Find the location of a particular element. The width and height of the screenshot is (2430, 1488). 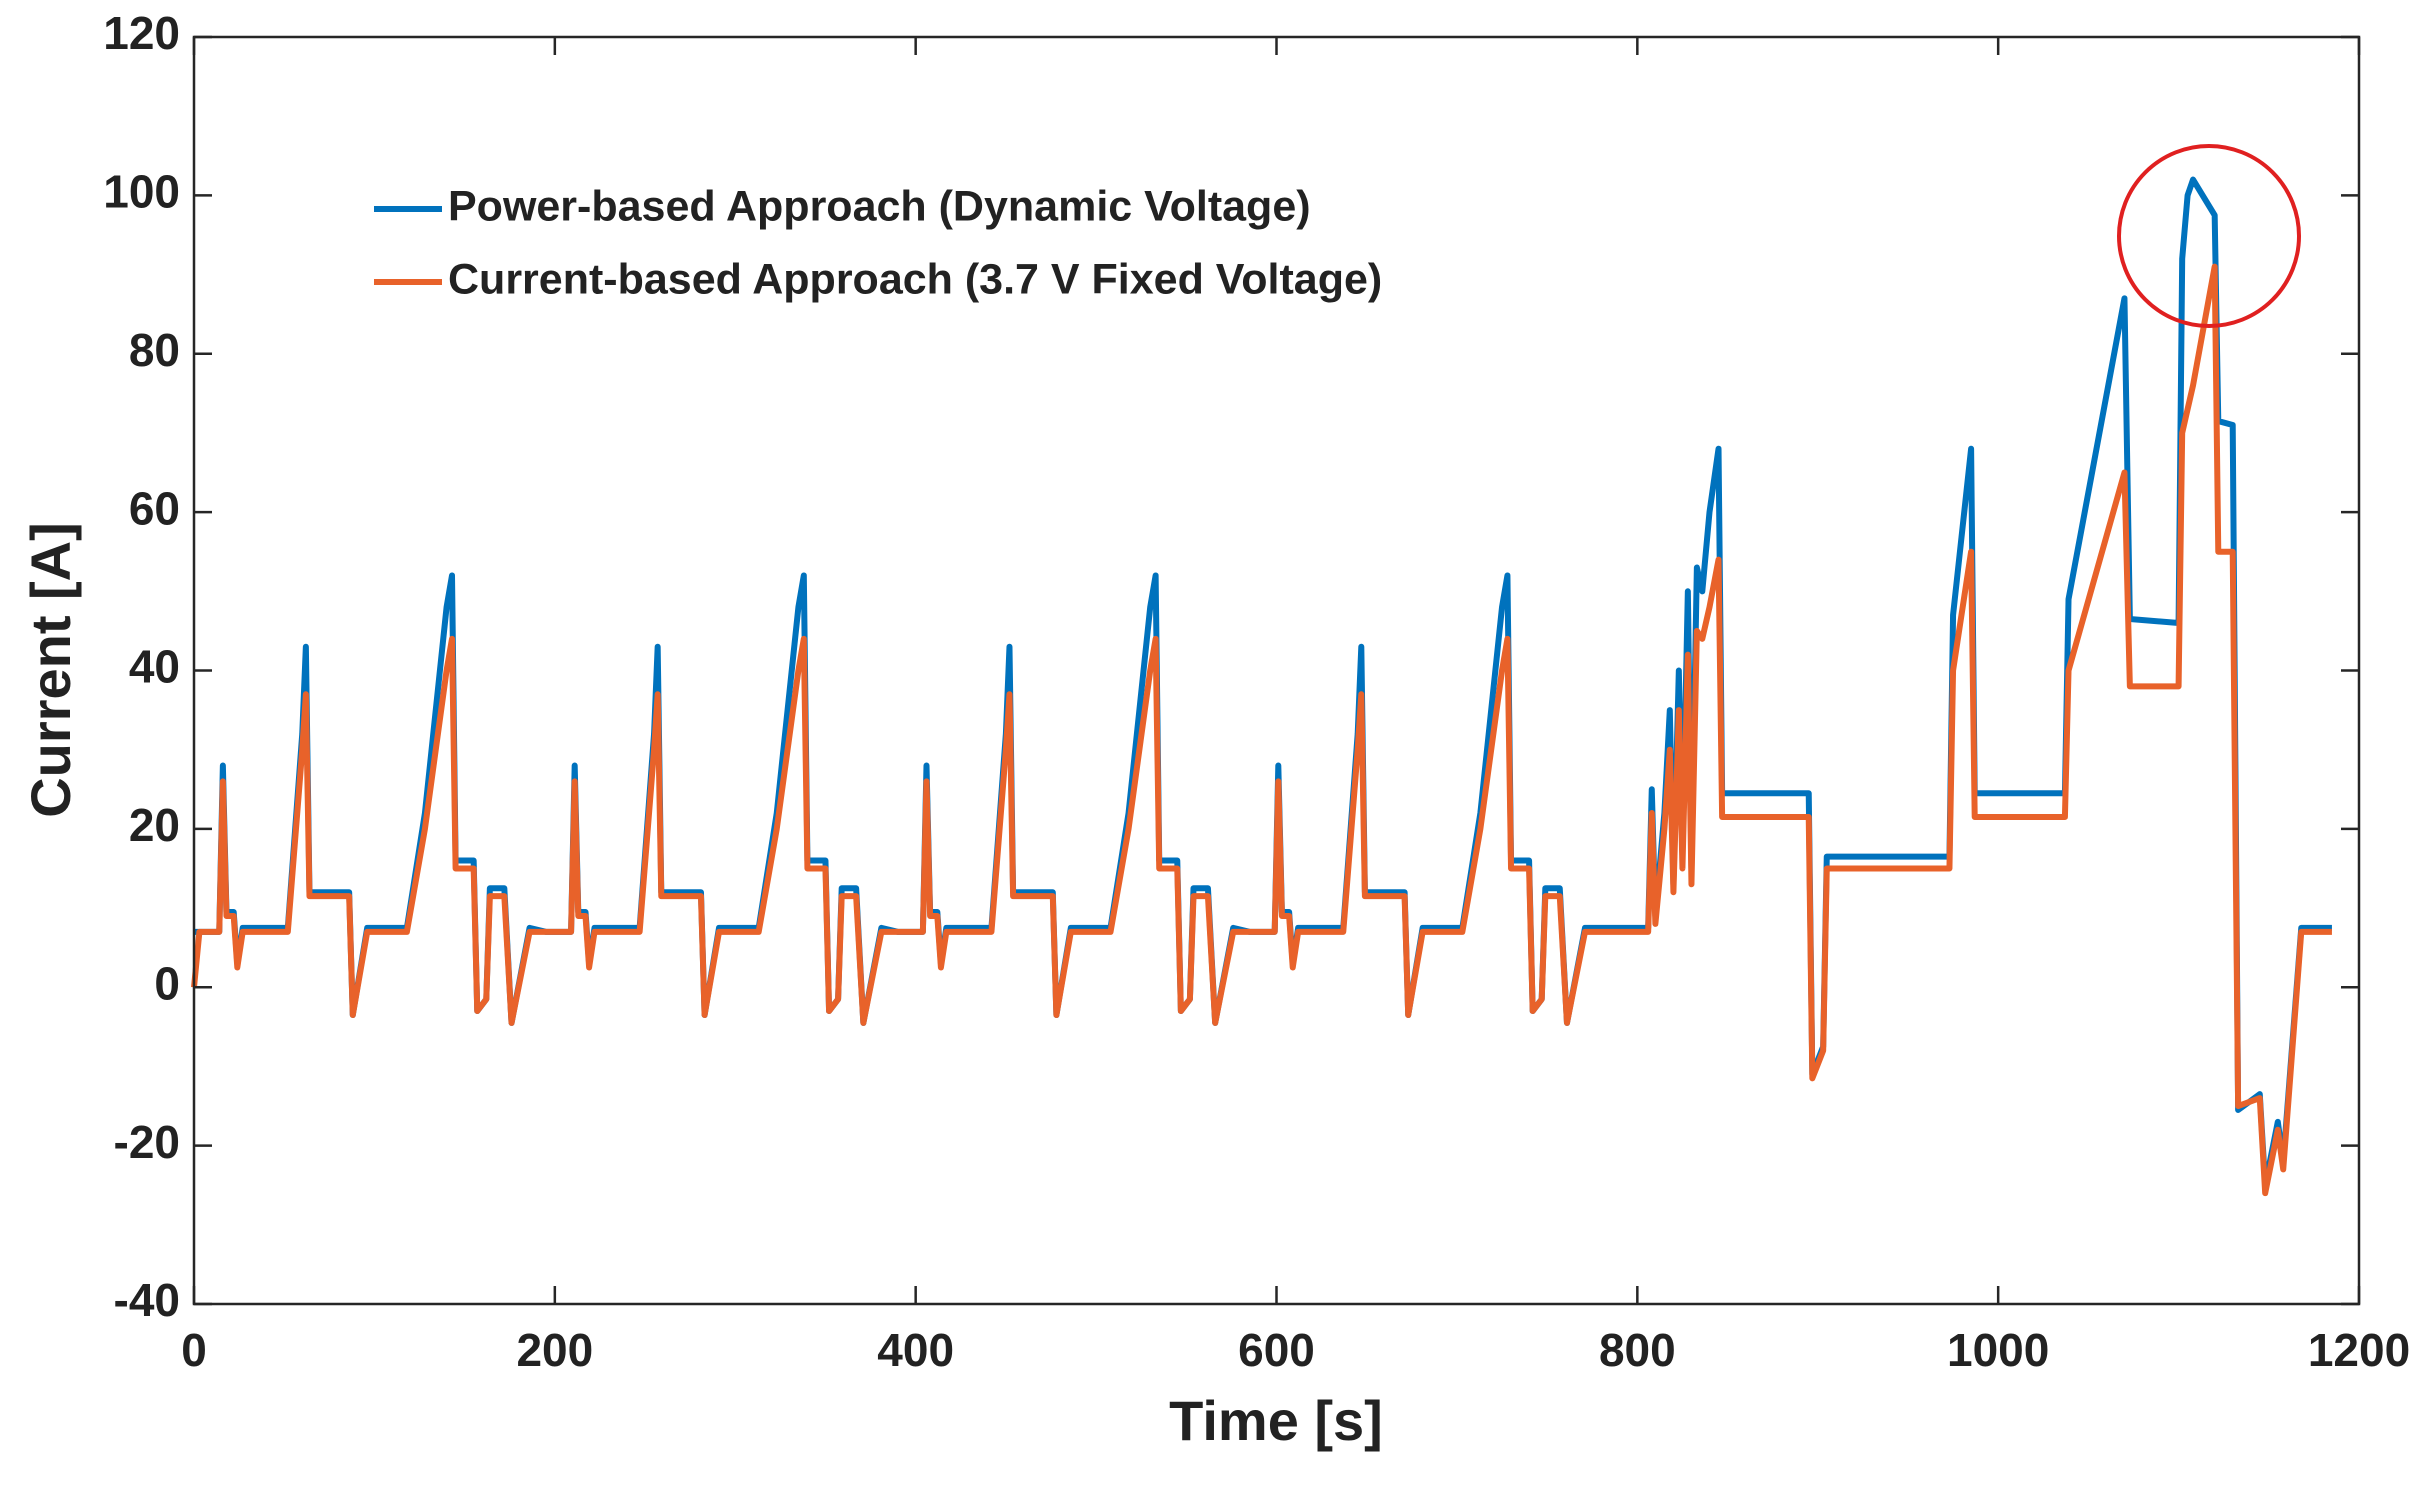

y-tick-label: 20 is located at coordinates (154, 825).